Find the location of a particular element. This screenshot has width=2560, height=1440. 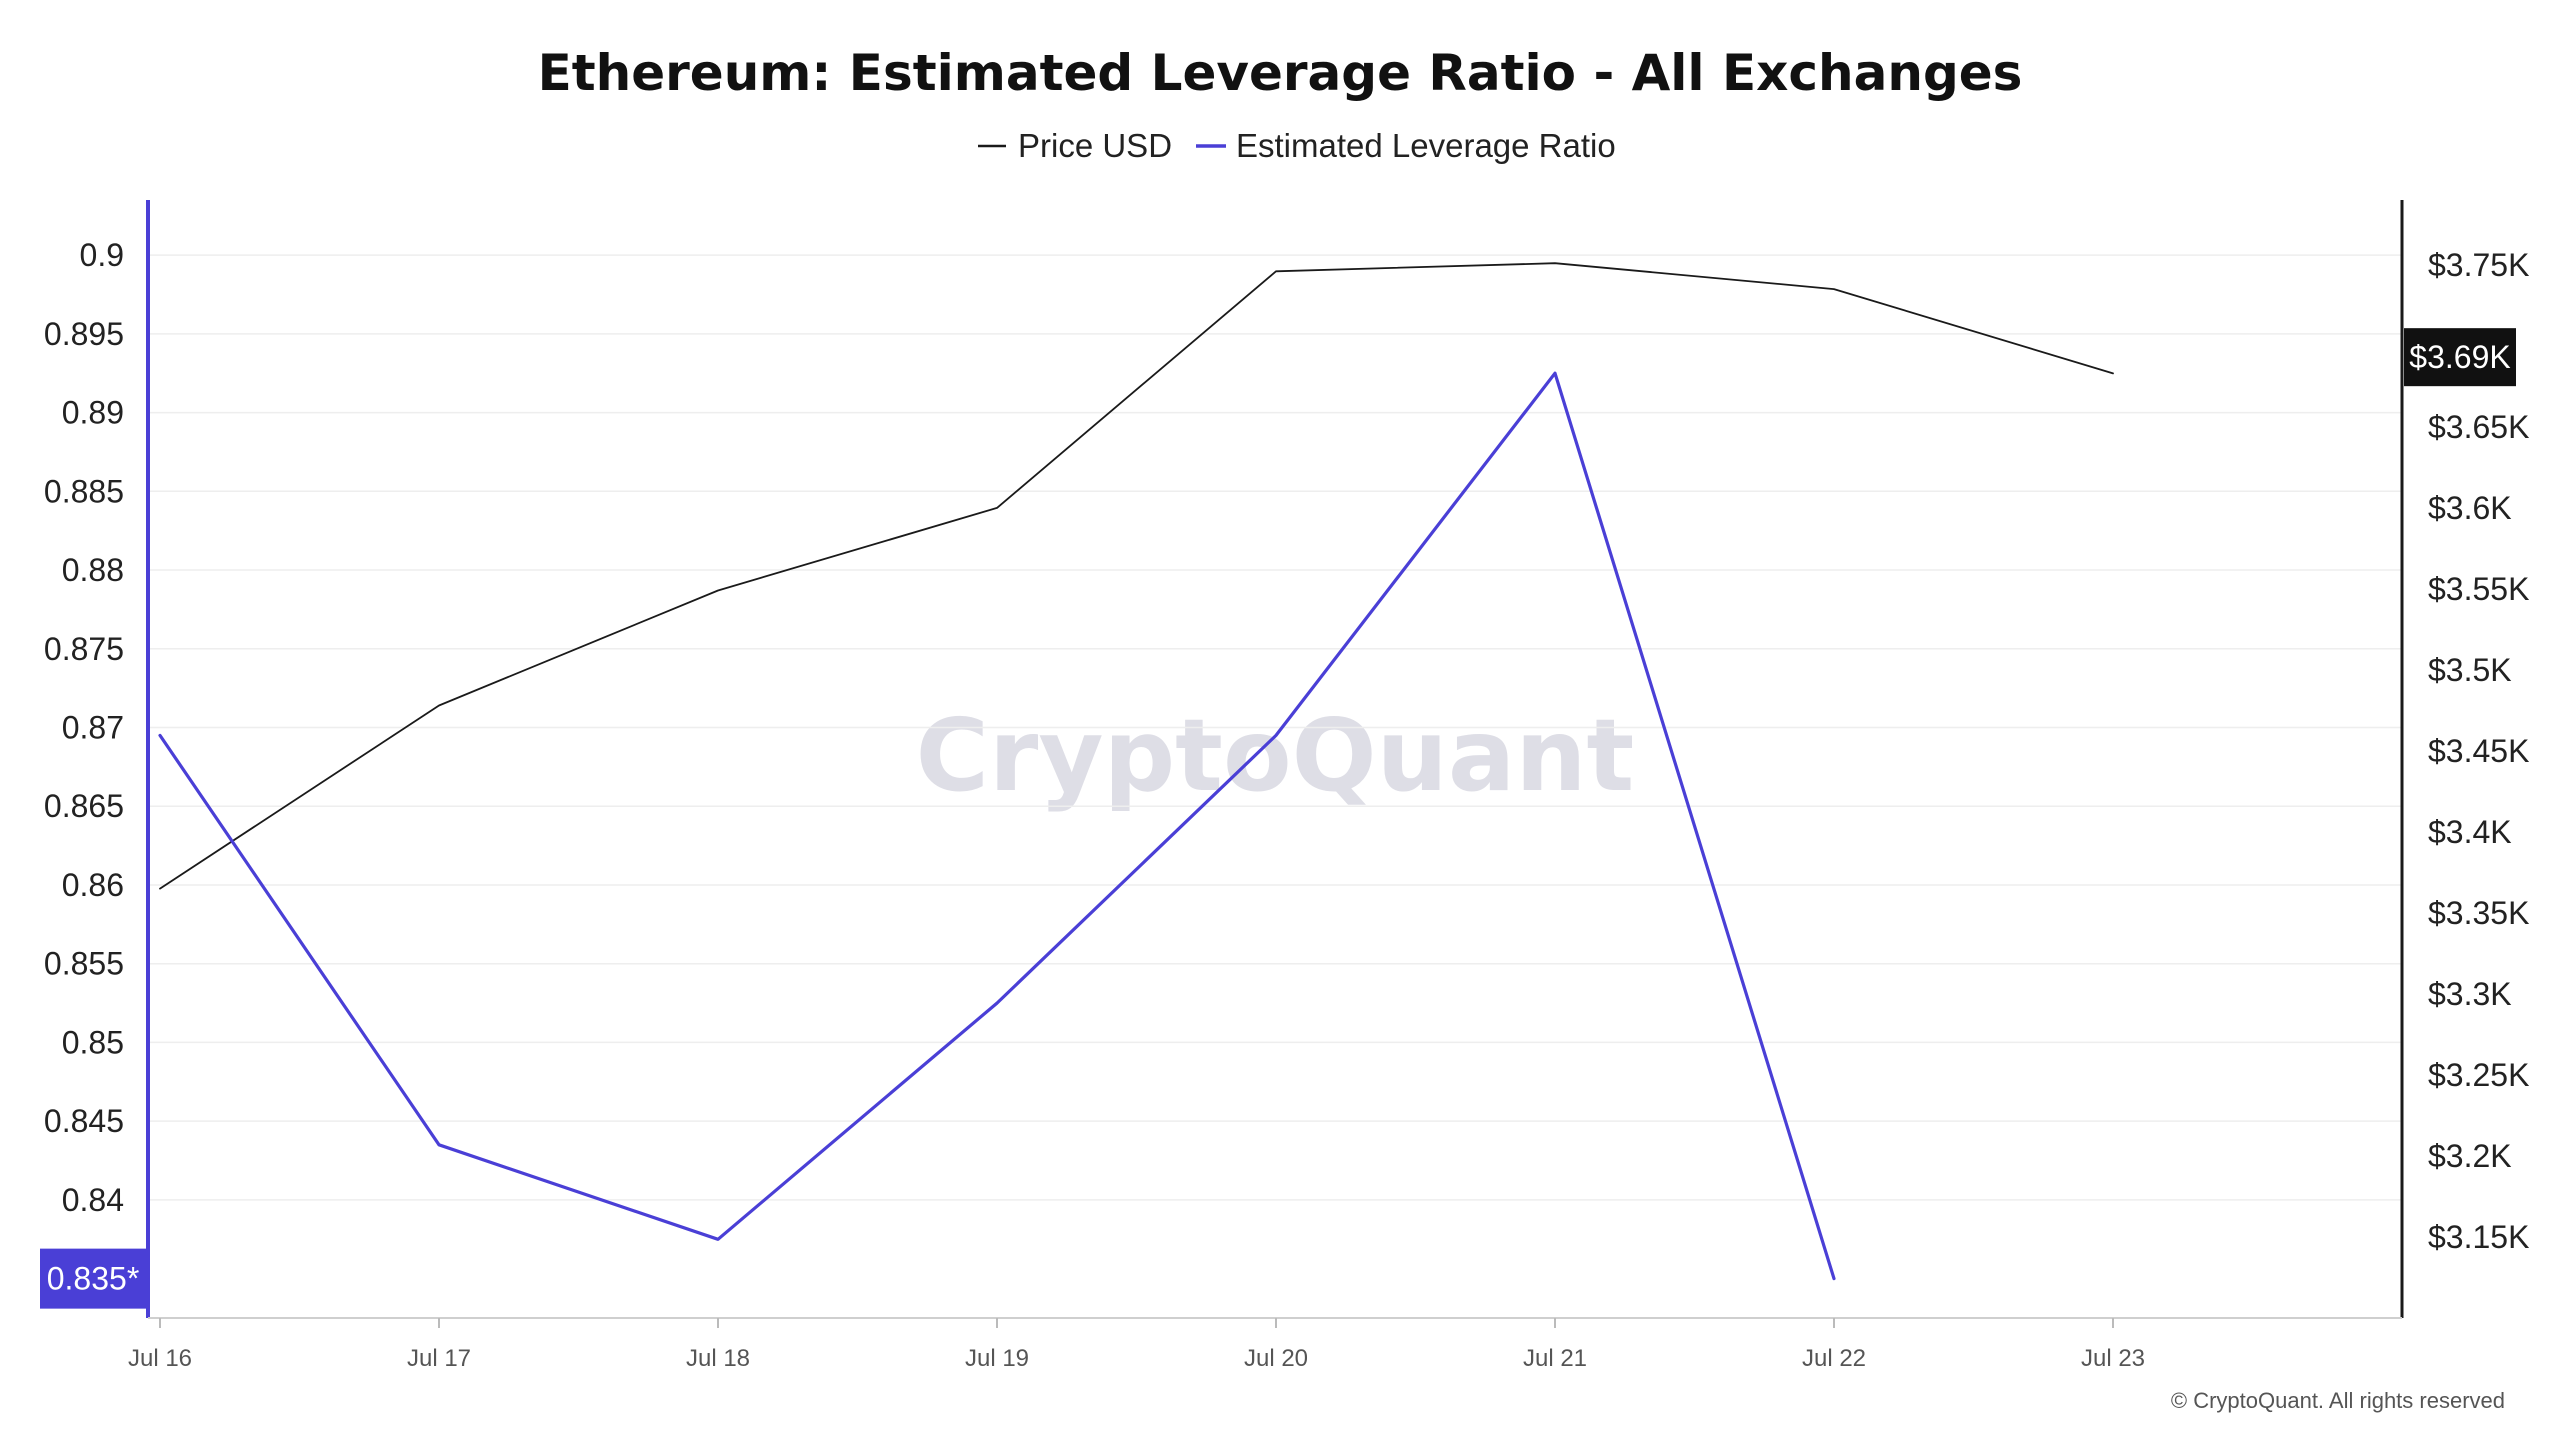

legend: Price USD Estimated Leverage Ratio is located at coordinates (1297, 145).